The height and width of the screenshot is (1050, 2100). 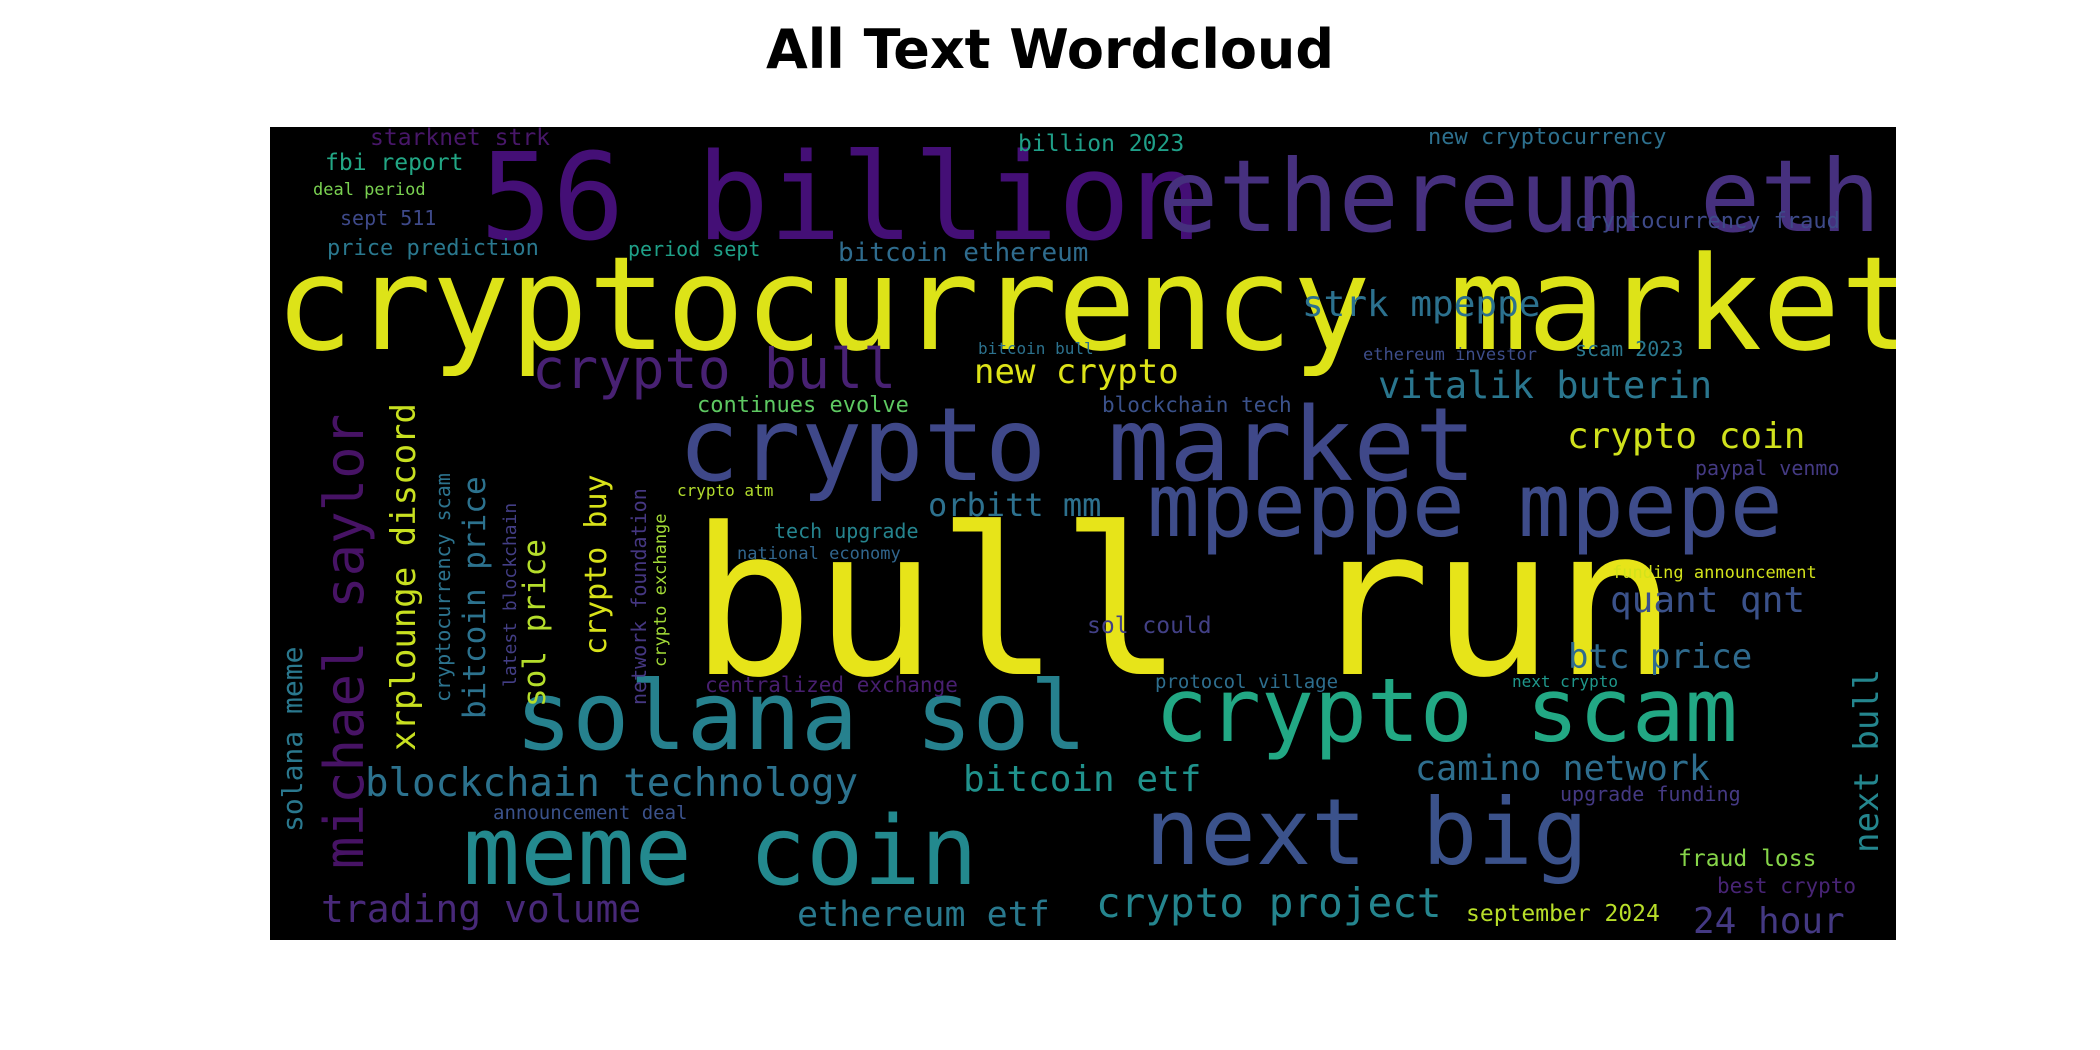 What do you see at coordinates (394, 163) in the screenshot?
I see `word: fbi report` at bounding box center [394, 163].